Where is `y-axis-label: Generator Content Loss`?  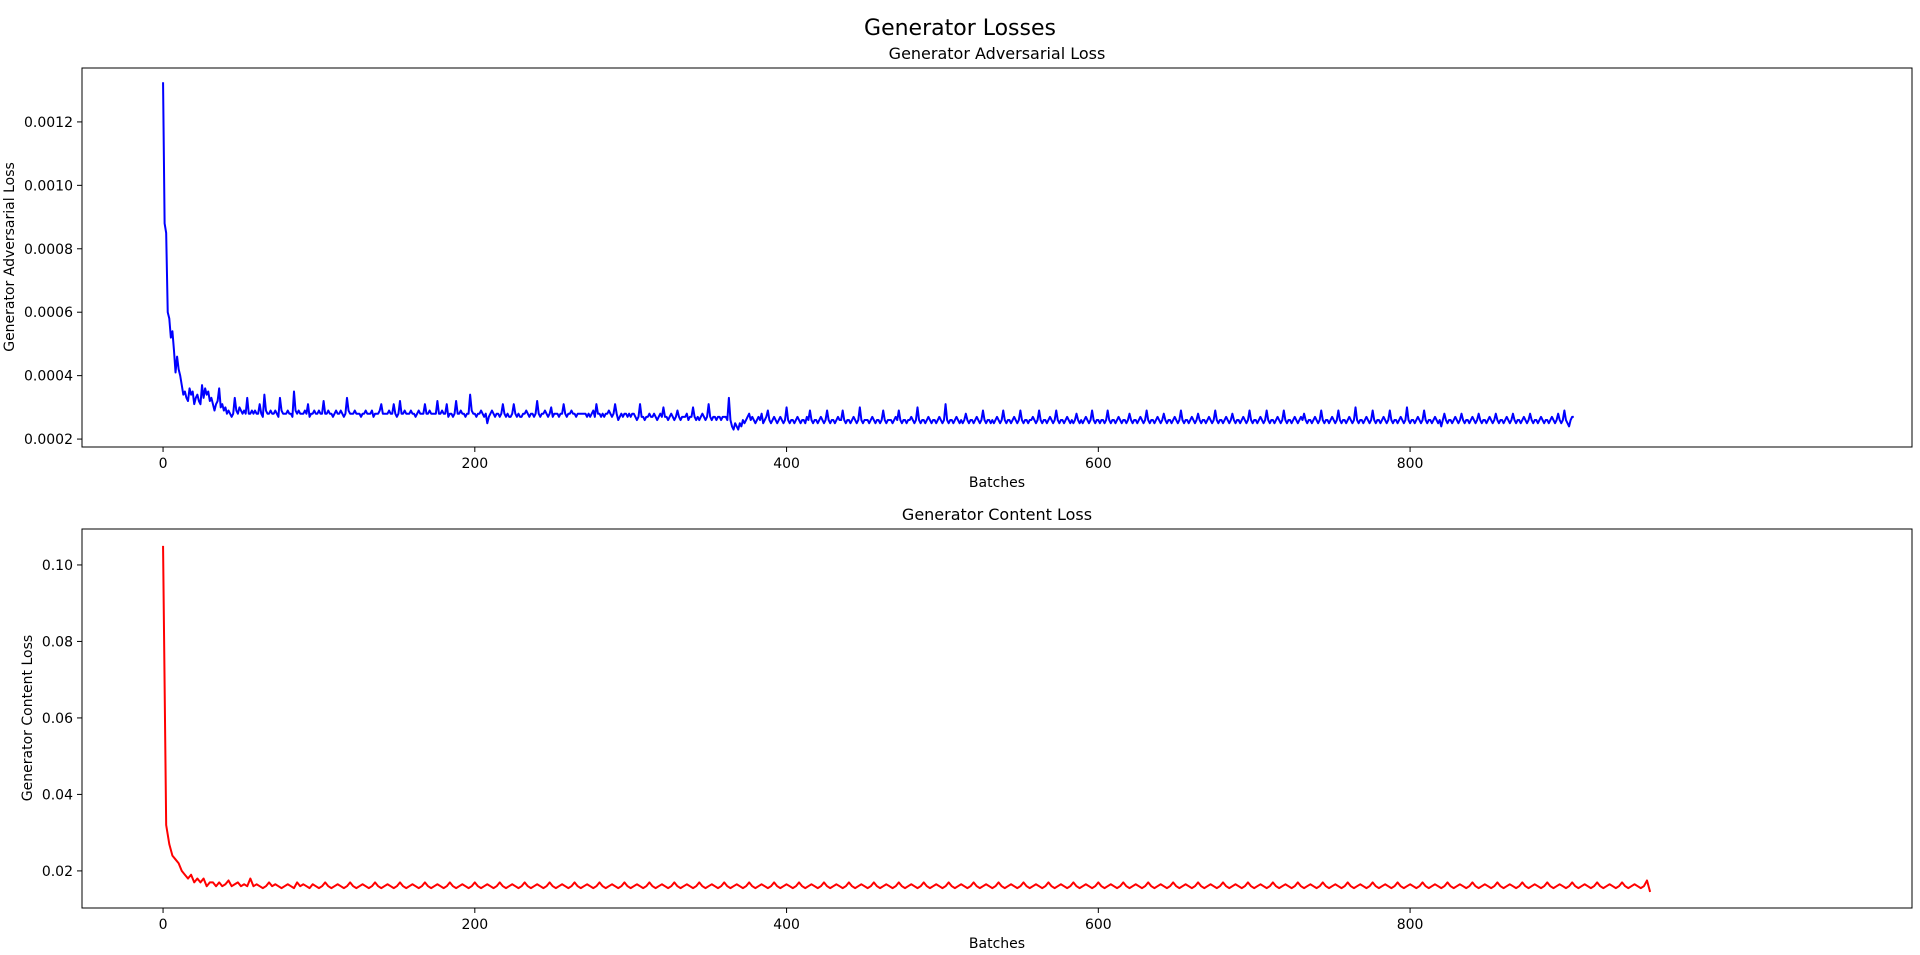
y-axis-label: Generator Content Loss is located at coordinates (28, 718).